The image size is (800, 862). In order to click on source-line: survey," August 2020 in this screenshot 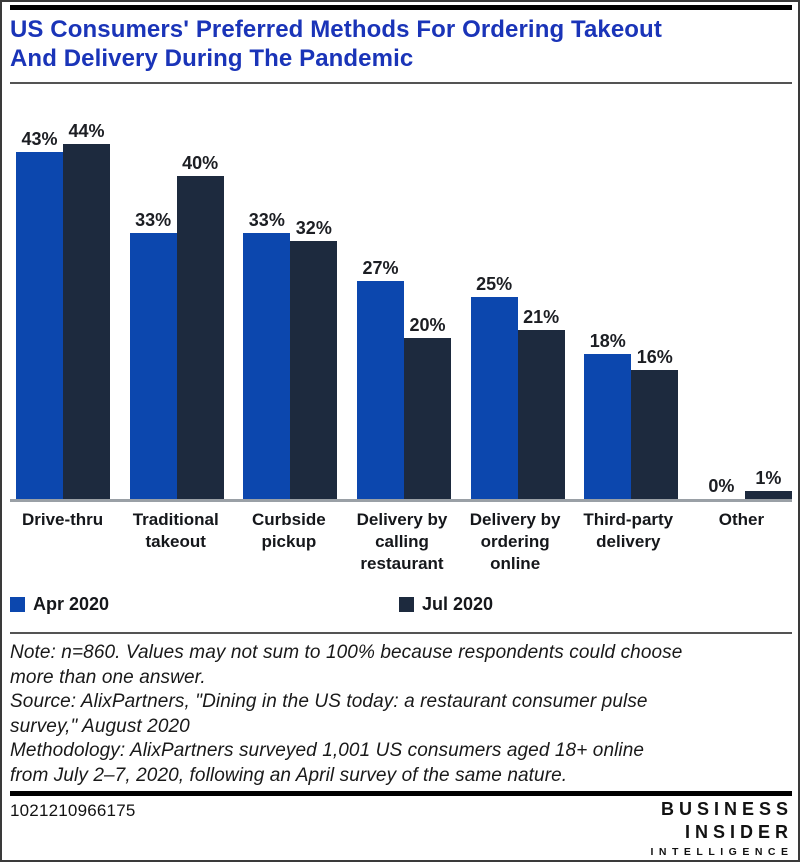, I will do `click(100, 726)`.